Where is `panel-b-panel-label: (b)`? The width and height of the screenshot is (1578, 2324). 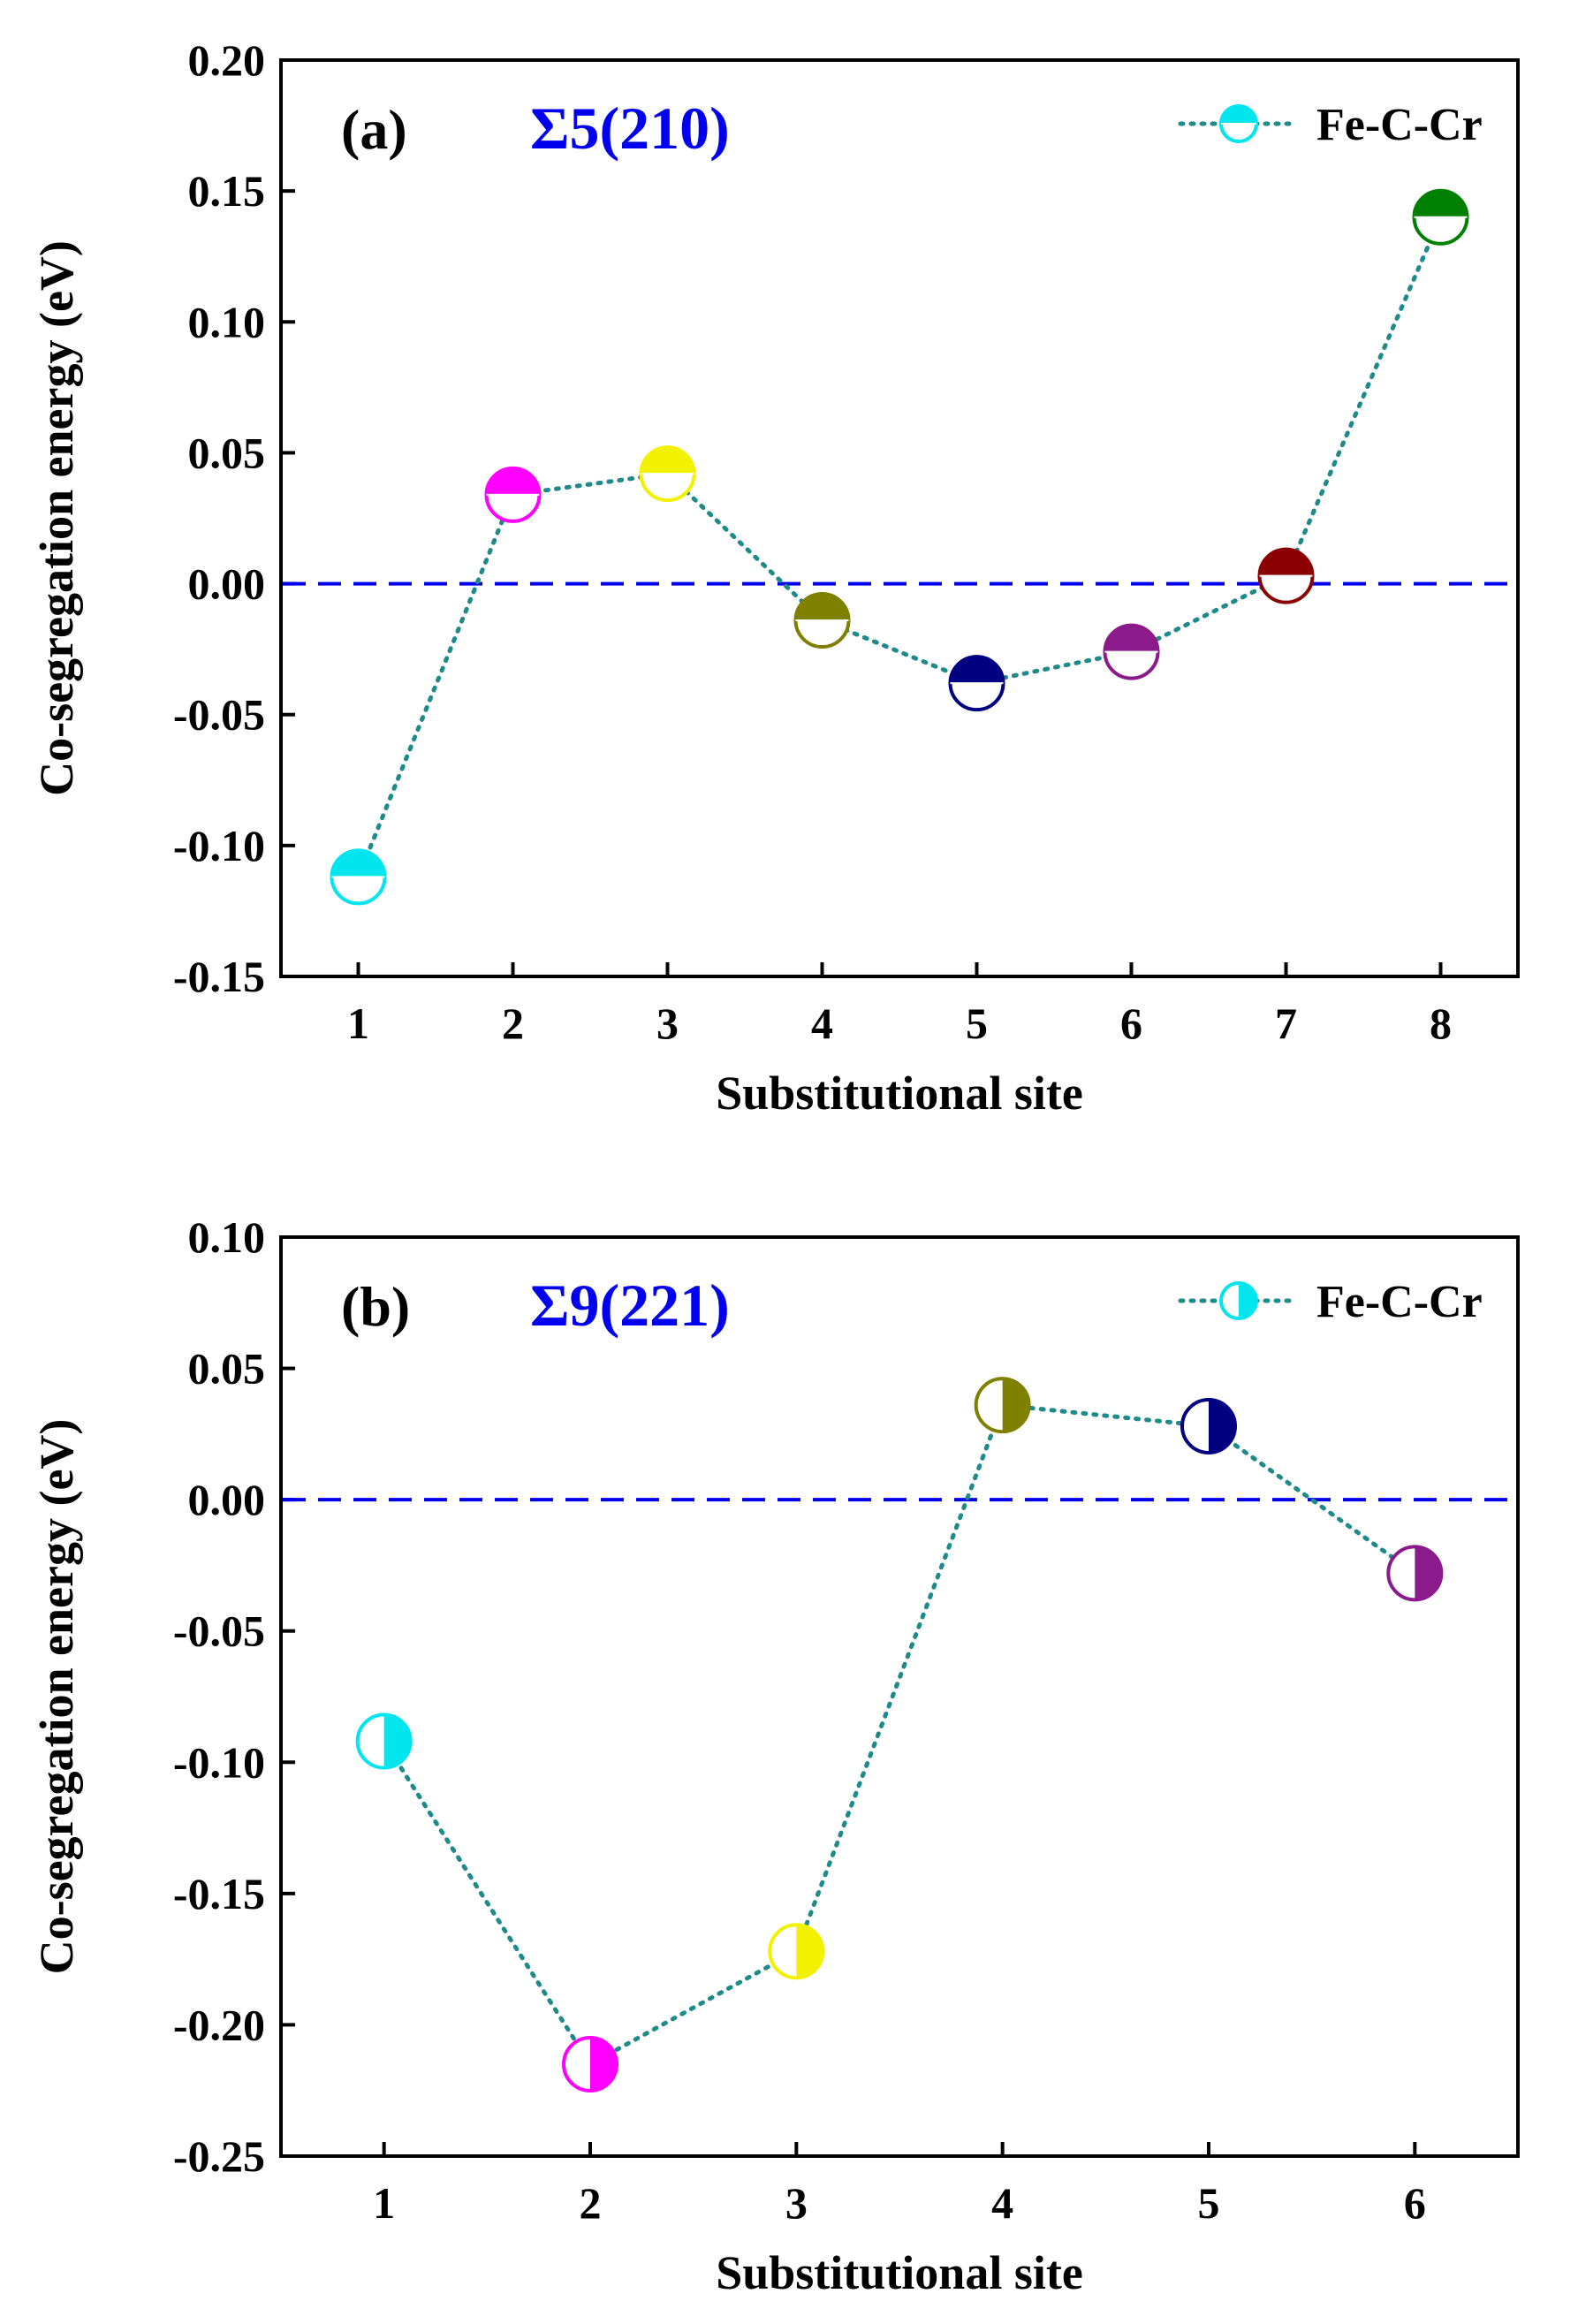 panel-b-panel-label: (b) is located at coordinates (375, 1306).